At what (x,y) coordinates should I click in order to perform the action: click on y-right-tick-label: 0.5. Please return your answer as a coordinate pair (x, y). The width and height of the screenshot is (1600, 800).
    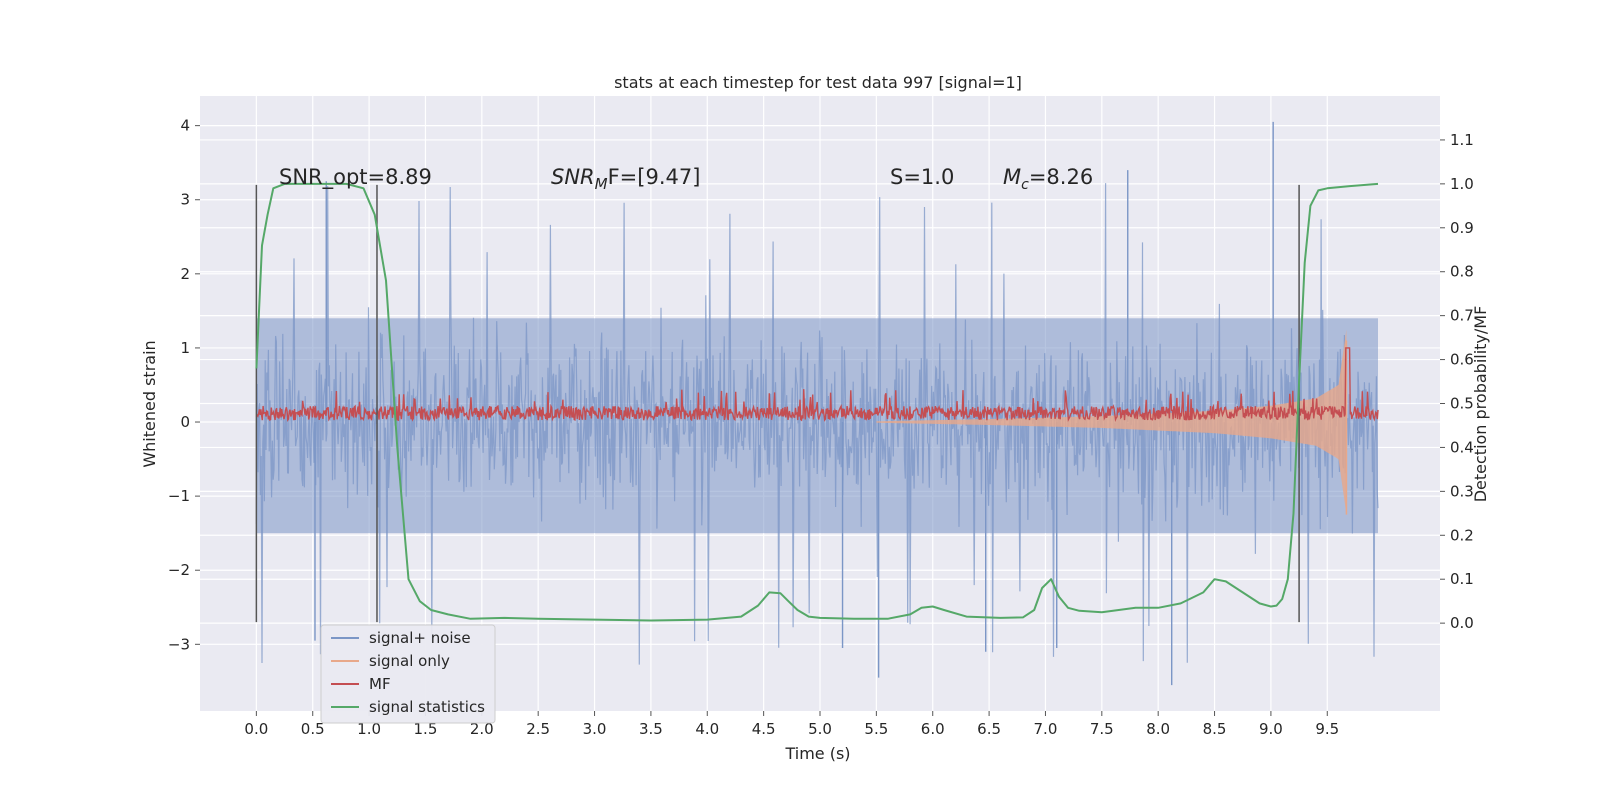
    Looking at the image, I should click on (1462, 404).